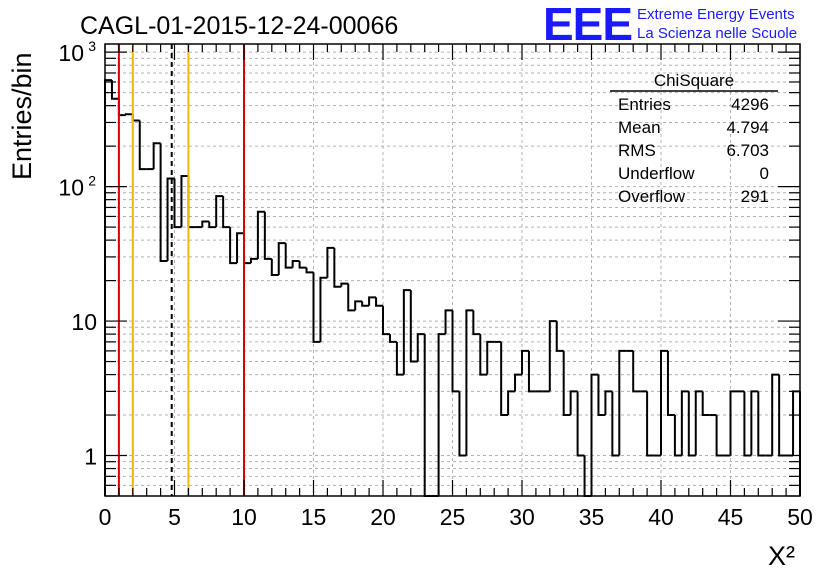  Describe the element at coordinates (800, 517) in the screenshot. I see `x-tick-label: 50` at that location.